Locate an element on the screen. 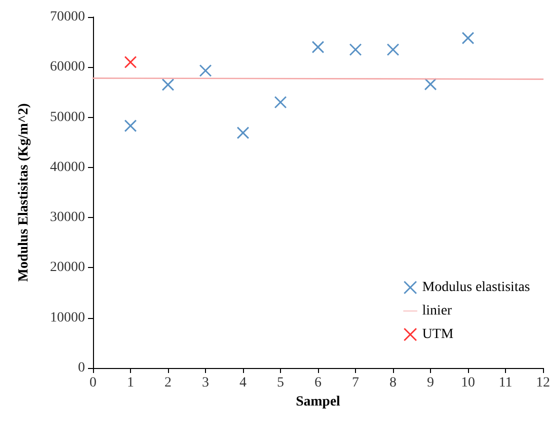 The image size is (560, 423). x-tick-label: 2 is located at coordinates (168, 383).